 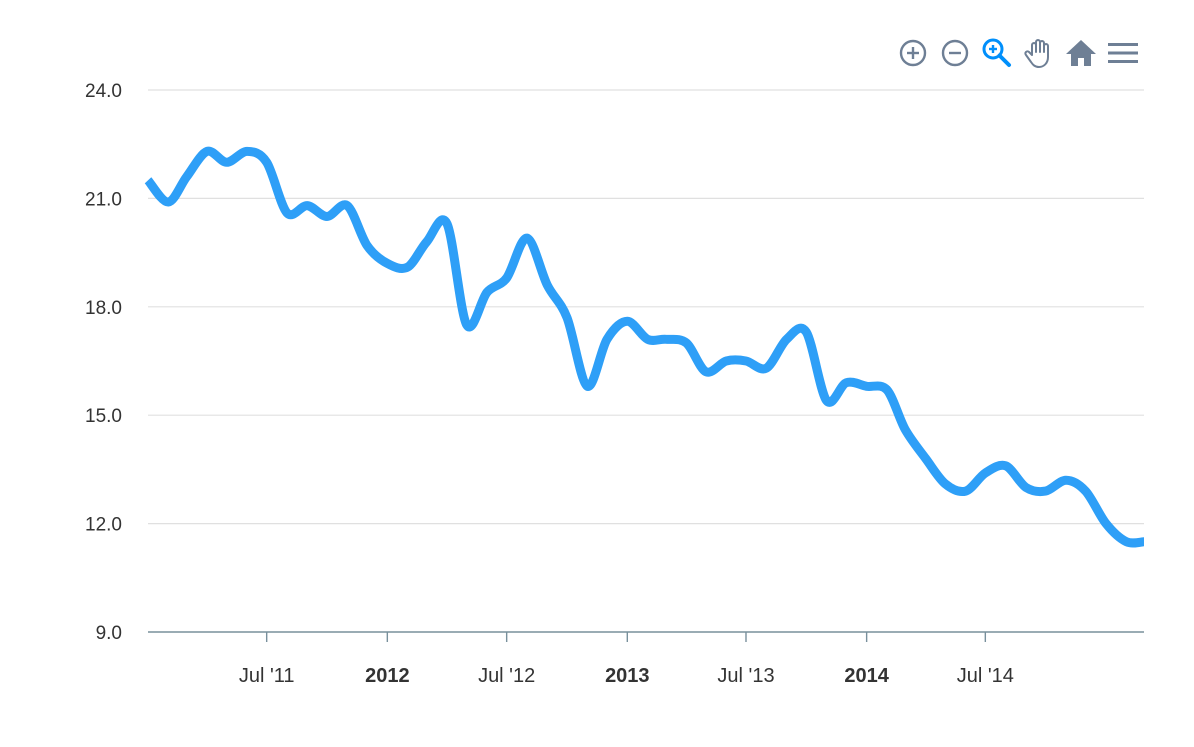 I want to click on x-tick-label: Jul '11, so click(x=267, y=676).